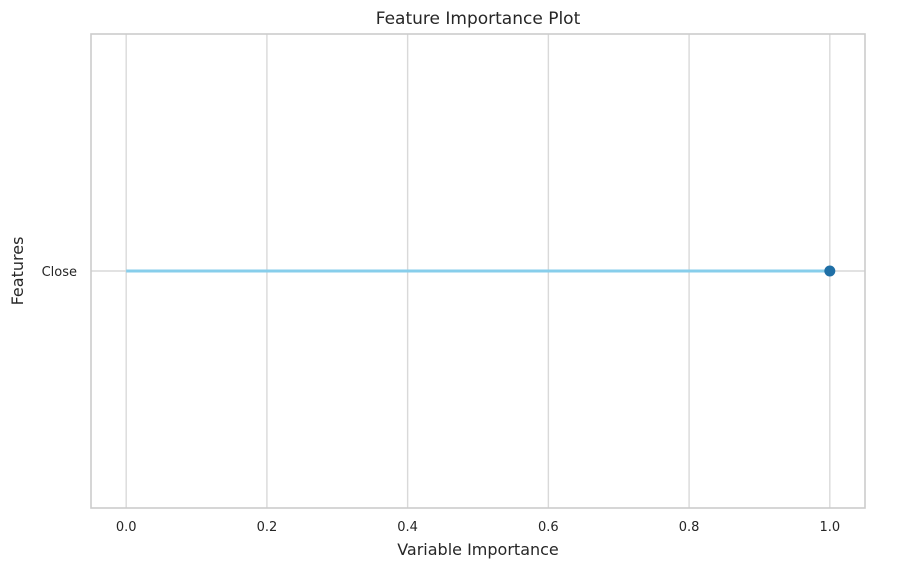 Image resolution: width=901 pixels, height=570 pixels. Describe the element at coordinates (478, 549) in the screenshot. I see `x-axis-title: Variable Importance` at that location.